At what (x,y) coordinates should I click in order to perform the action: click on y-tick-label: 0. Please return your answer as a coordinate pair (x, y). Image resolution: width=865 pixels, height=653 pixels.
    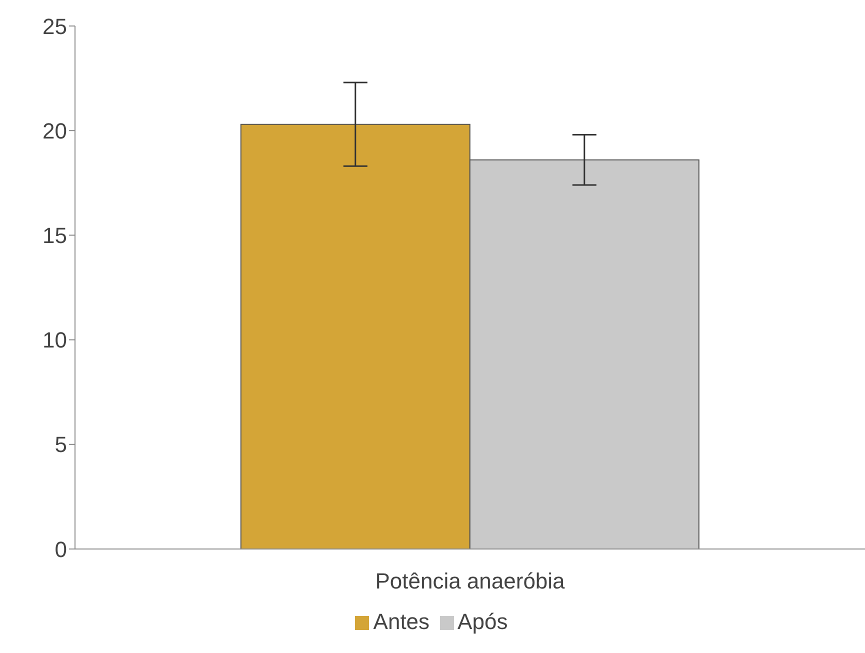
    Looking at the image, I should click on (60, 549).